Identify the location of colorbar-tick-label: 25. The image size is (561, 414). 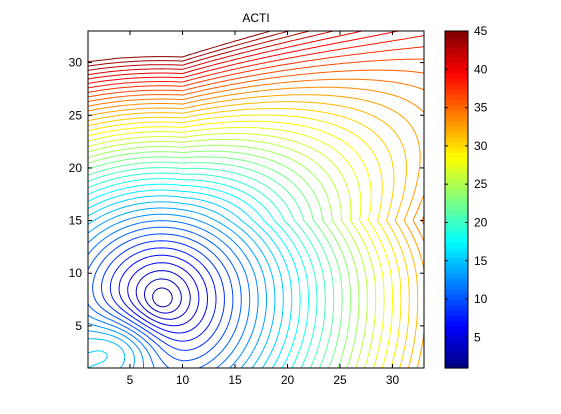
(481, 184).